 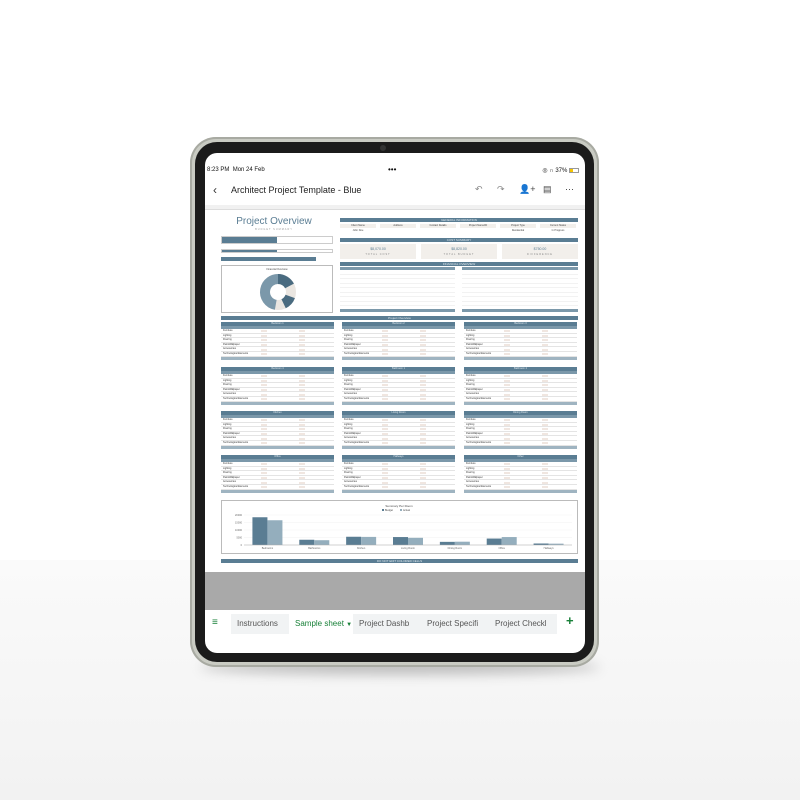 I want to click on sheet-tab: Project Checkl, so click(x=523, y=624).